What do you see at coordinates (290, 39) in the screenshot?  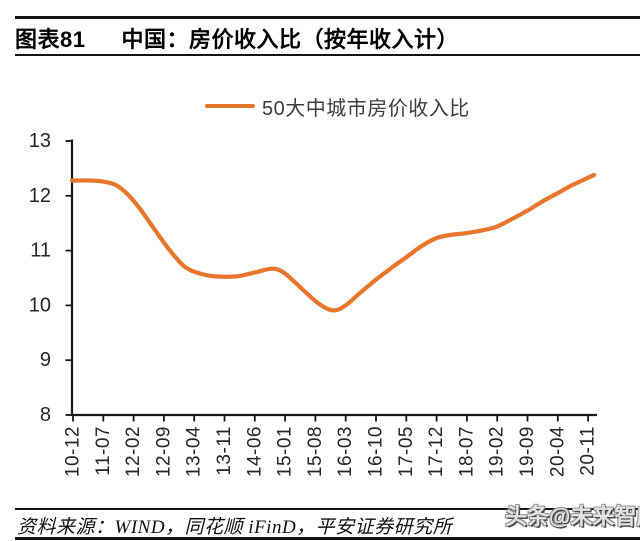 I see `page-title: 中国：房价收入比（按年收入计）` at bounding box center [290, 39].